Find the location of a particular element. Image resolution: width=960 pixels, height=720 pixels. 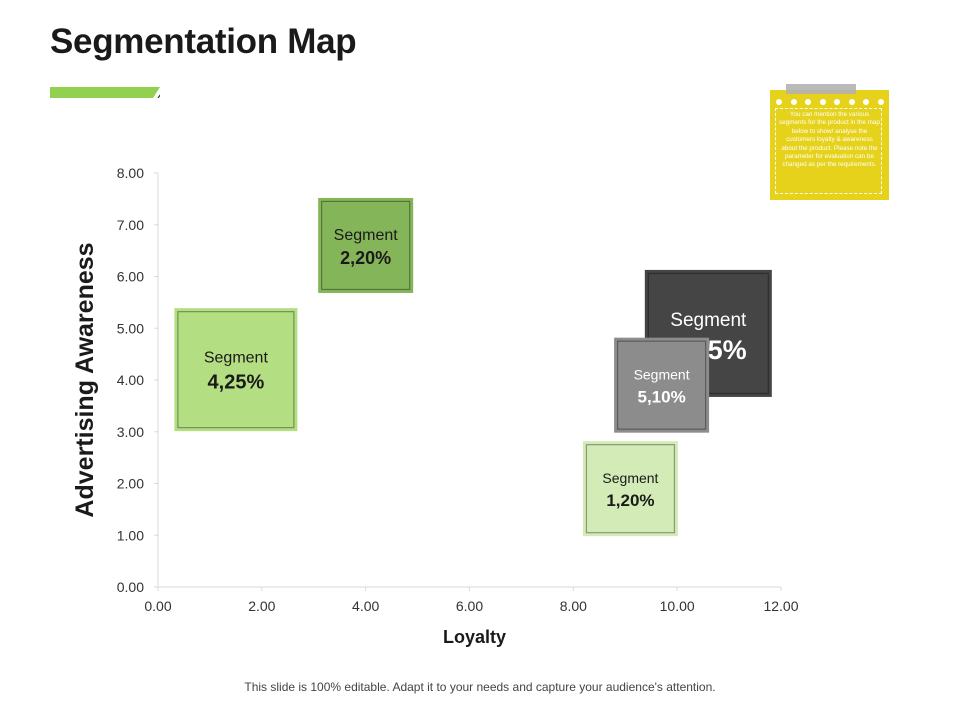

accent-bar-slash is located at coordinates (158, 96).